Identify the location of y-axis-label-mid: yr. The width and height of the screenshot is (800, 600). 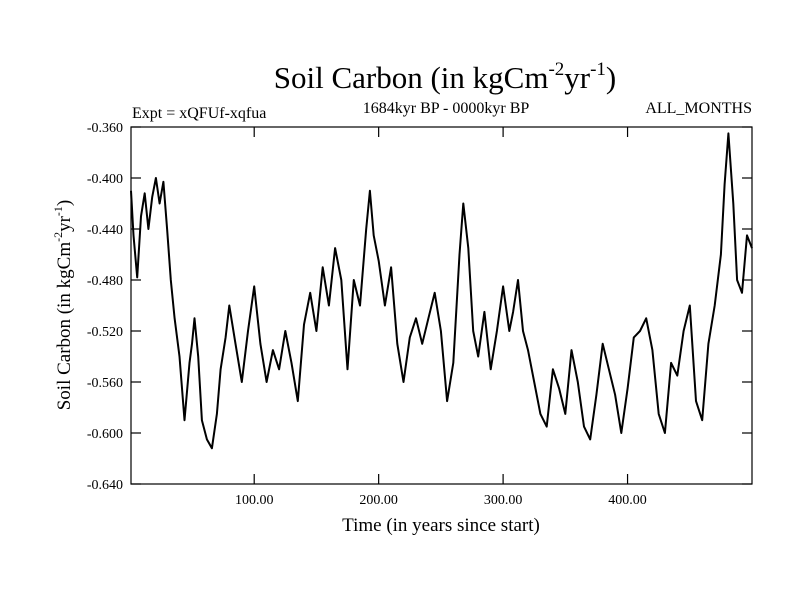
(64, 223).